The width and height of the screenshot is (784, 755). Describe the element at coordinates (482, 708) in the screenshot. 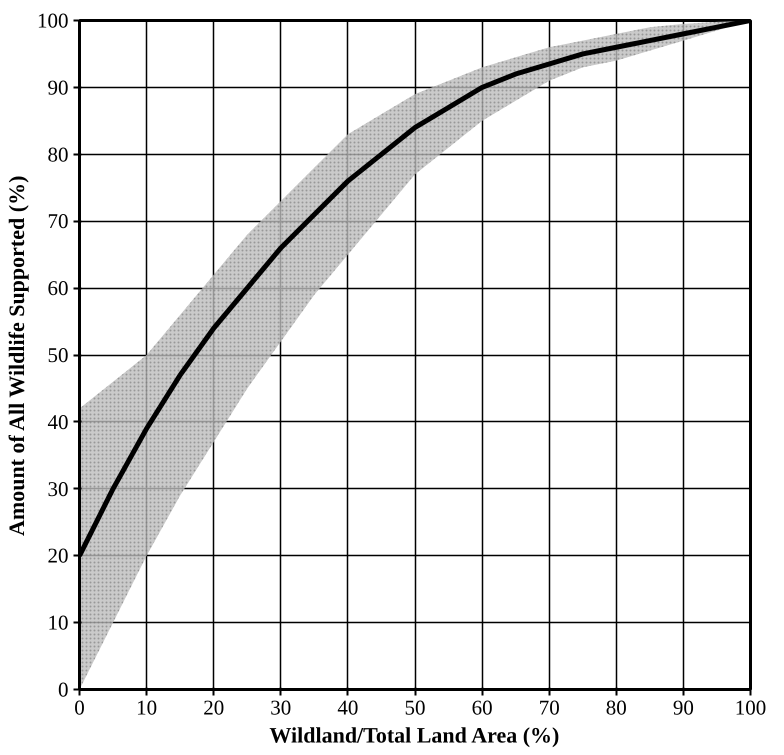

I see `x-tick-label: 60` at that location.